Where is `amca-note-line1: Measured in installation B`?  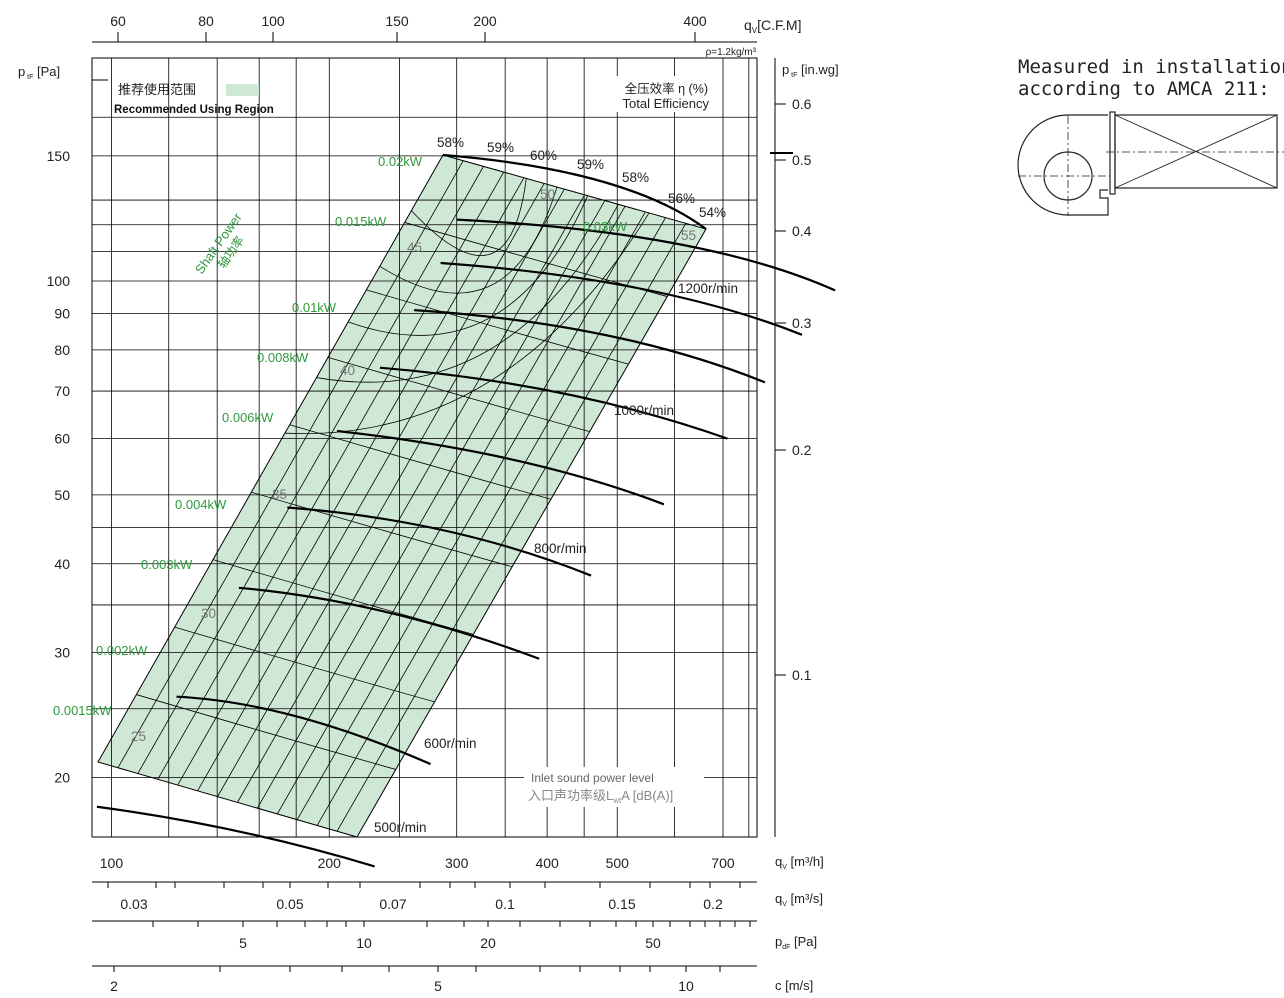
amca-note-line1: Measured in installation B is located at coordinates (1151, 67).